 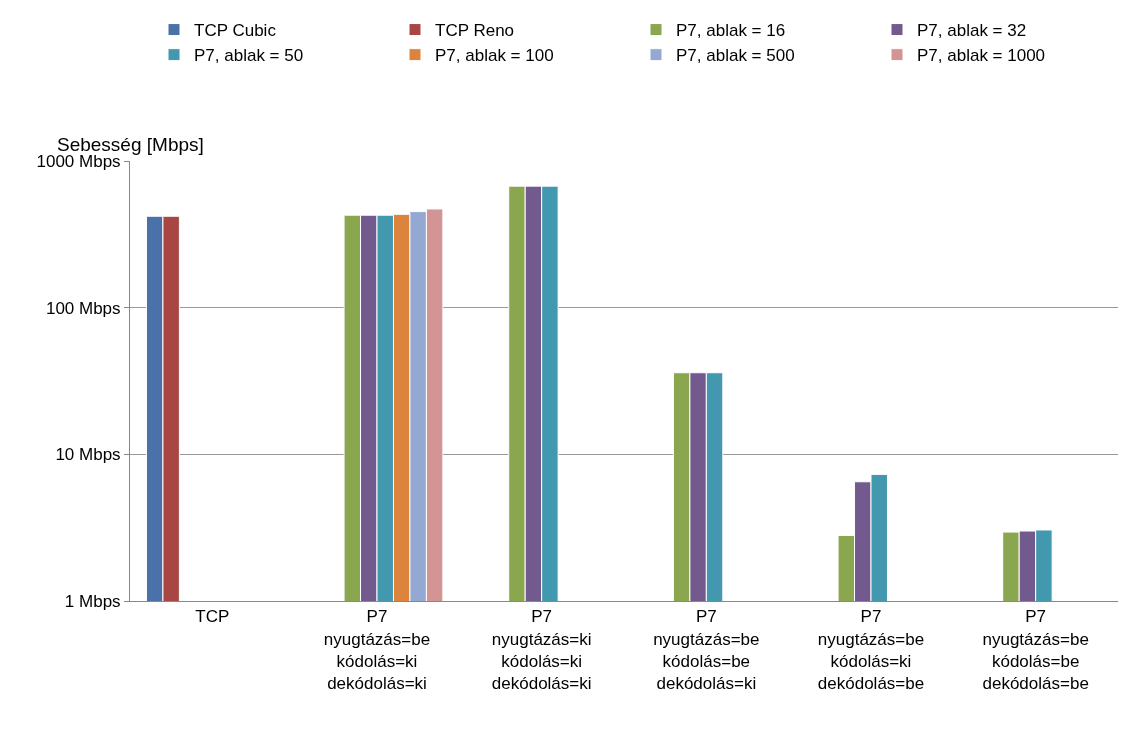 I want to click on x-tick-label: P7 nyugtázás=be kódolás=be dekódolás=ki, so click(x=706, y=650).